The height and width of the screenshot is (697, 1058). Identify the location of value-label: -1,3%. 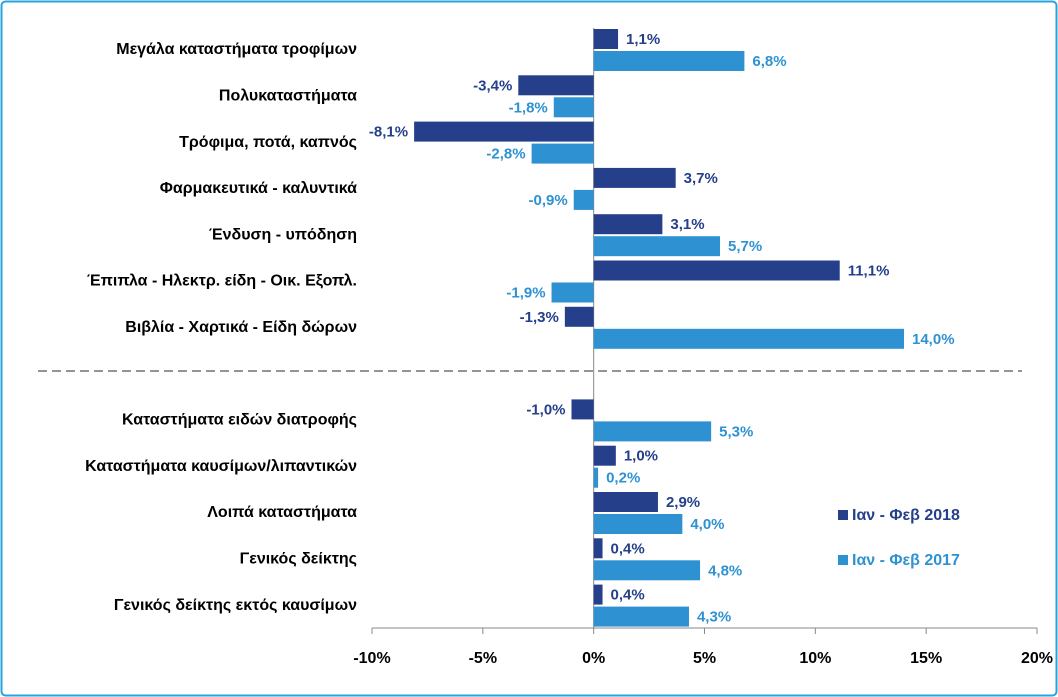
(539, 317).